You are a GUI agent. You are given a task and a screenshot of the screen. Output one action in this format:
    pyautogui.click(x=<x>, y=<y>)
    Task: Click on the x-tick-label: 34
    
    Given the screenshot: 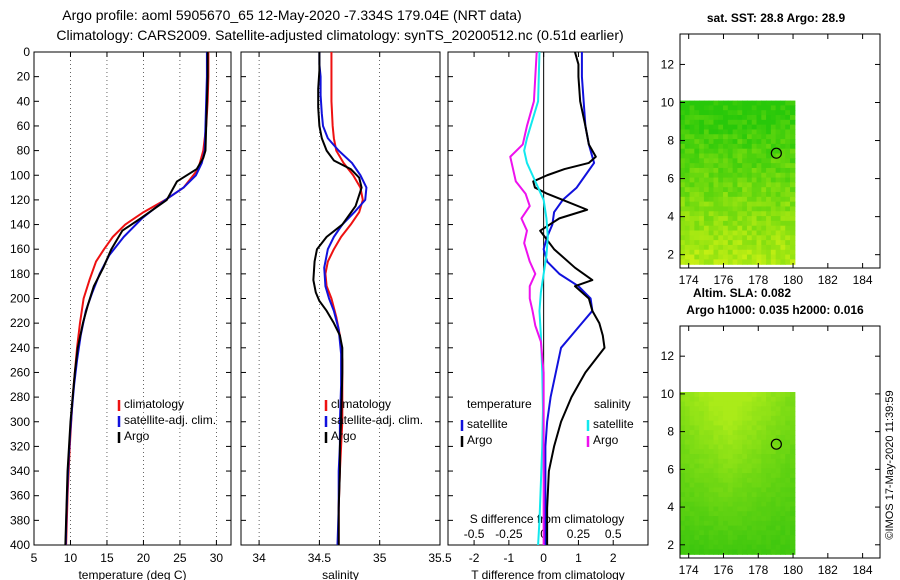 What is the action you would take?
    pyautogui.click(x=259, y=558)
    